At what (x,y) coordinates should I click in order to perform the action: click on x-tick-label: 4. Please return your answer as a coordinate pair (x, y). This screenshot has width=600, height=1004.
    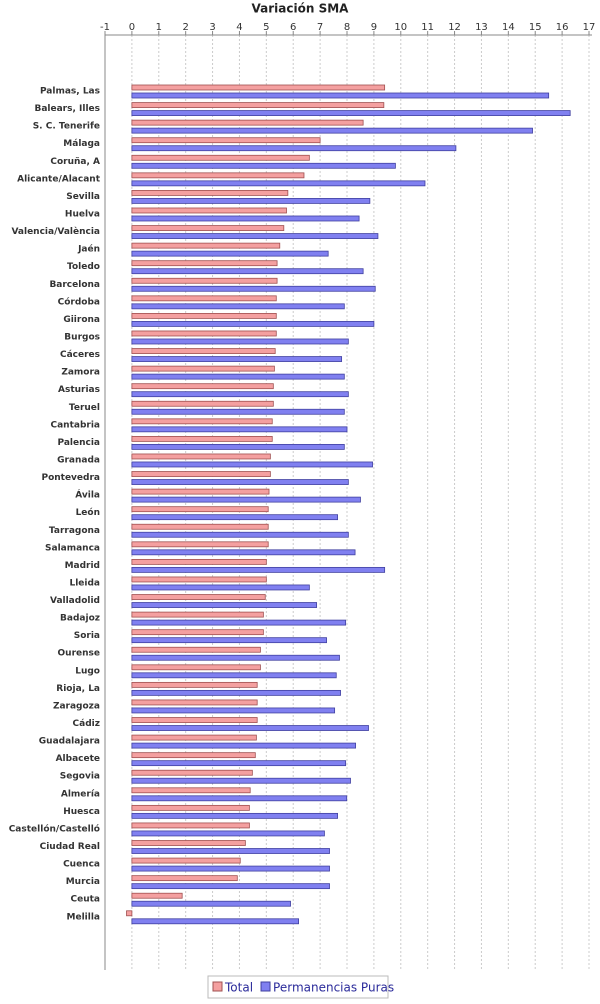
    Looking at the image, I should click on (239, 27).